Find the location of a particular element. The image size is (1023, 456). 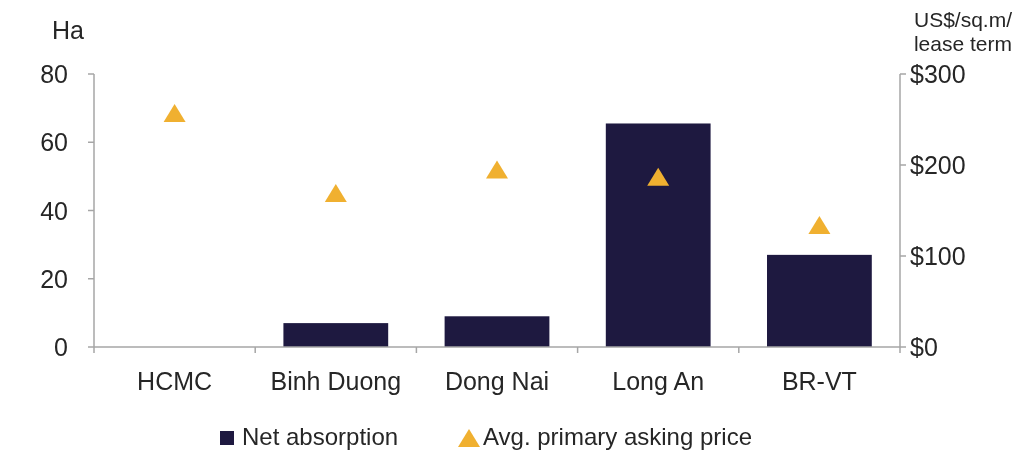

x-tick-label: Binh Duong is located at coordinates (336, 381).